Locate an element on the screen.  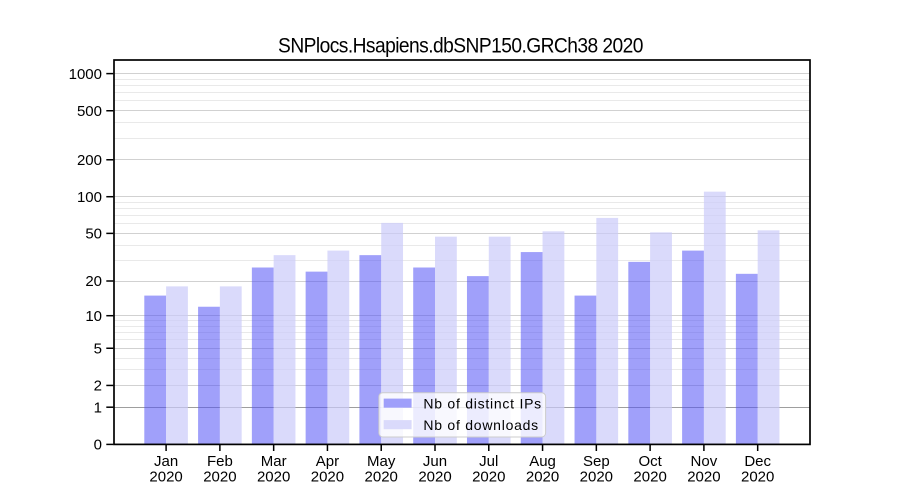
svg-text: 200 is located at coordinates (89, 160).